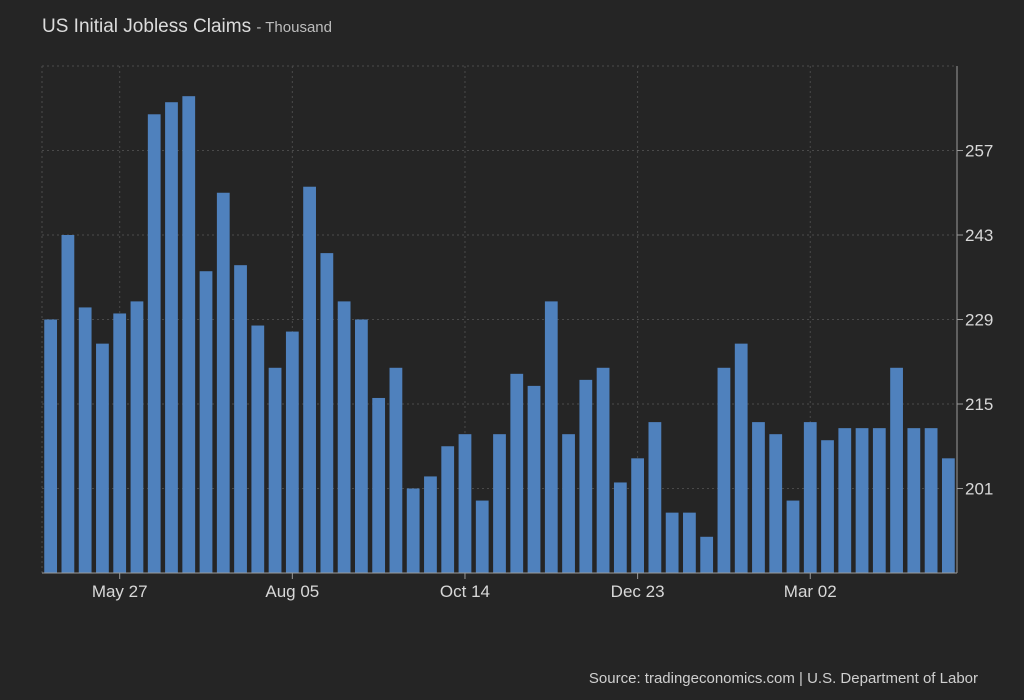 The height and width of the screenshot is (700, 1024). I want to click on y-tick-label: 215, so click(979, 404).